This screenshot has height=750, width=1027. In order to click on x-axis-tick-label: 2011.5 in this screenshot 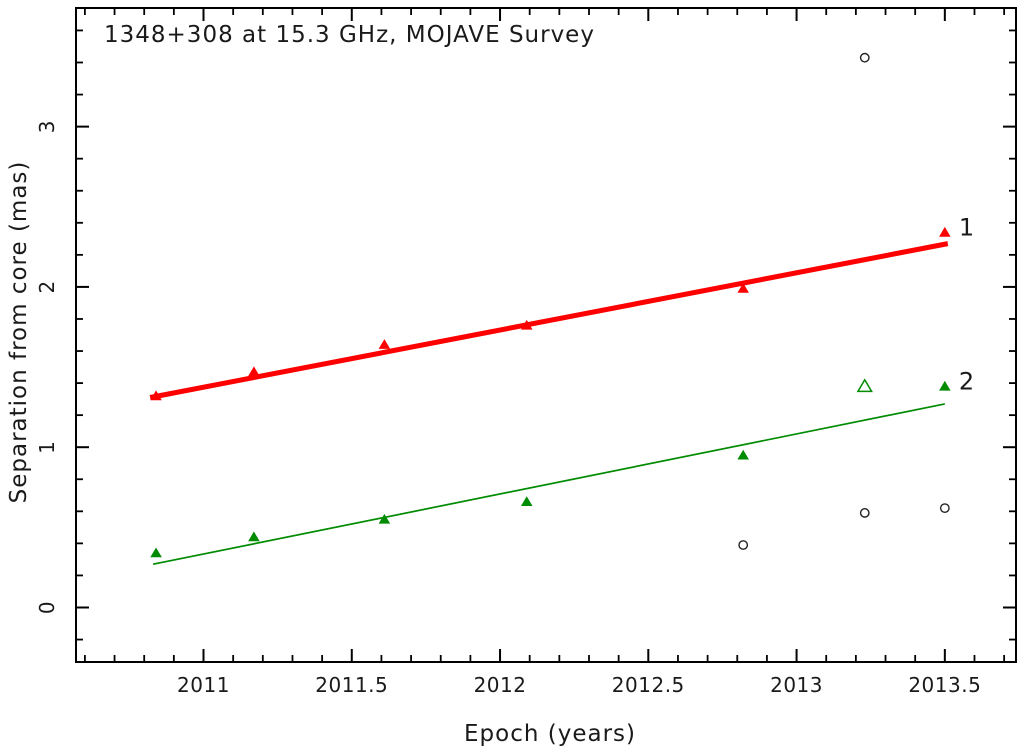, I will do `click(351, 685)`.